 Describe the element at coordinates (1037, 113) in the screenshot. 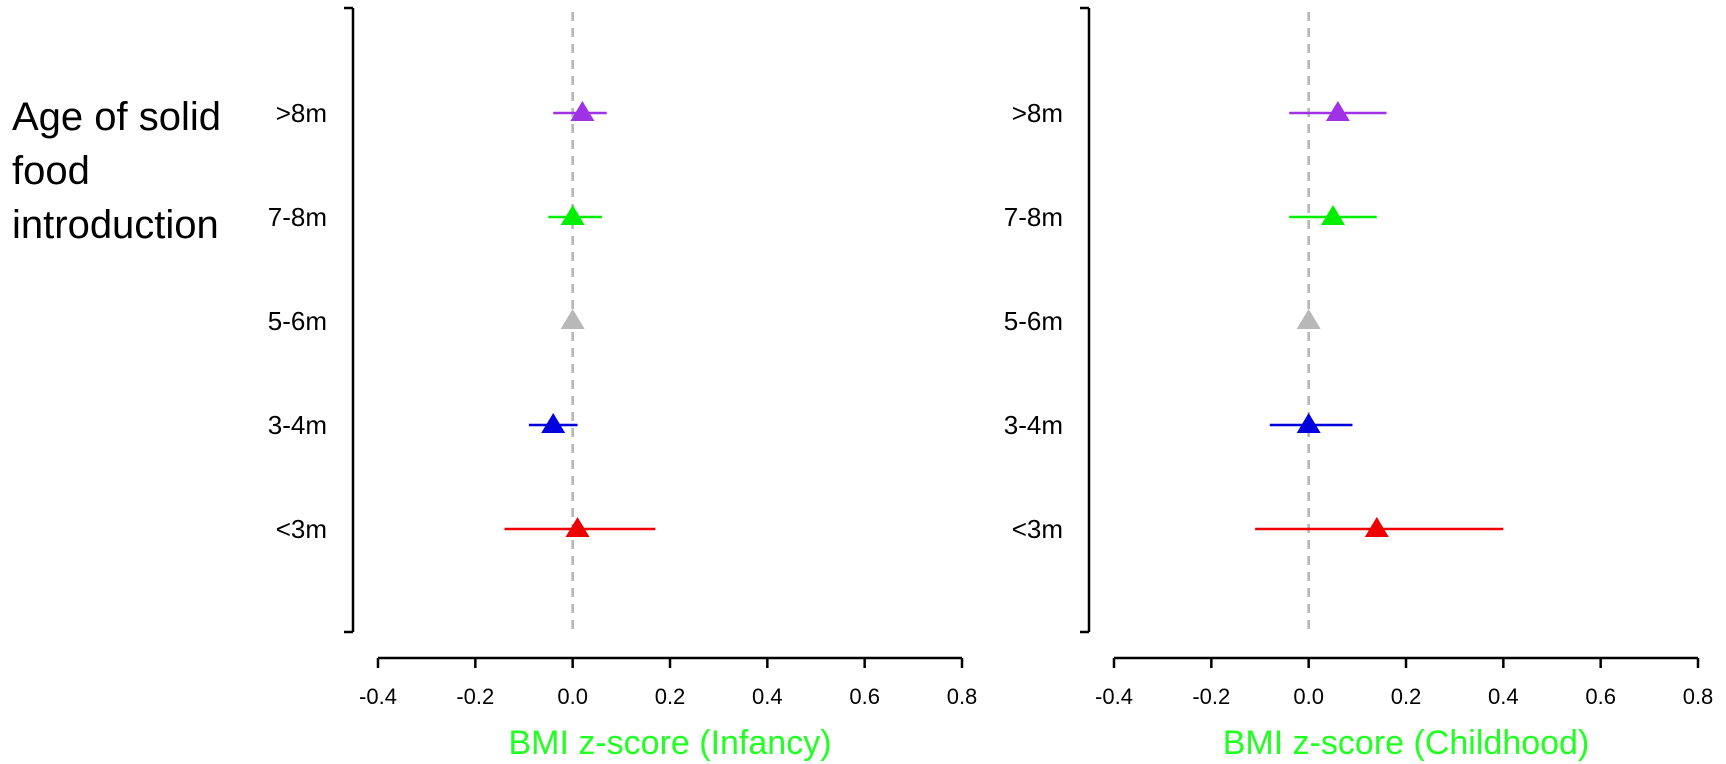

I see `panel-2-category-label: >8m` at that location.